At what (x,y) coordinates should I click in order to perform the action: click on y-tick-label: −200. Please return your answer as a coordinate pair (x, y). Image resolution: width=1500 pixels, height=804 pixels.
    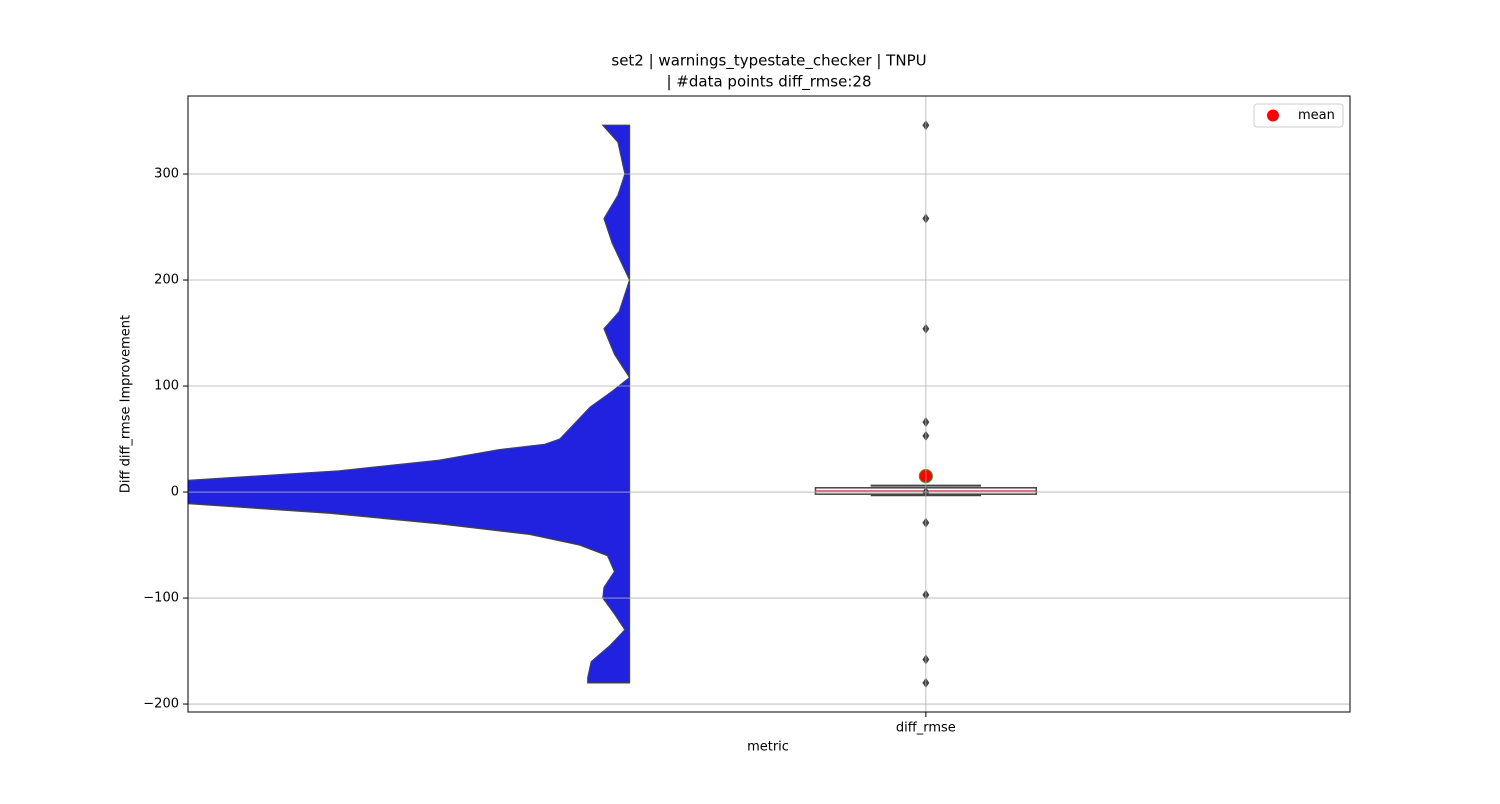
    Looking at the image, I should click on (161, 704).